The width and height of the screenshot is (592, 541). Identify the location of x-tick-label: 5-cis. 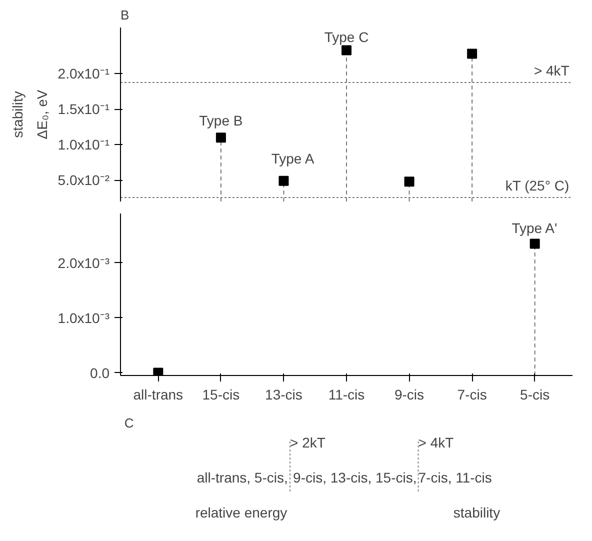
(535, 394).